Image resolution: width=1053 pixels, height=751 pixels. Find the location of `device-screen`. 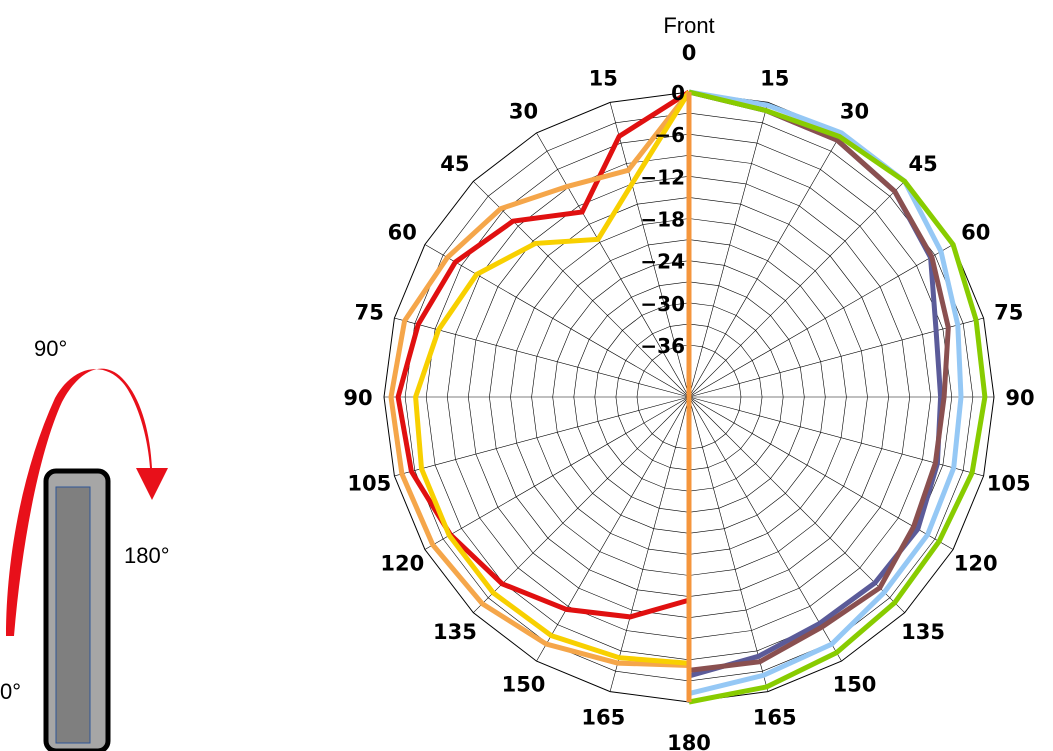

device-screen is located at coordinates (73, 615).